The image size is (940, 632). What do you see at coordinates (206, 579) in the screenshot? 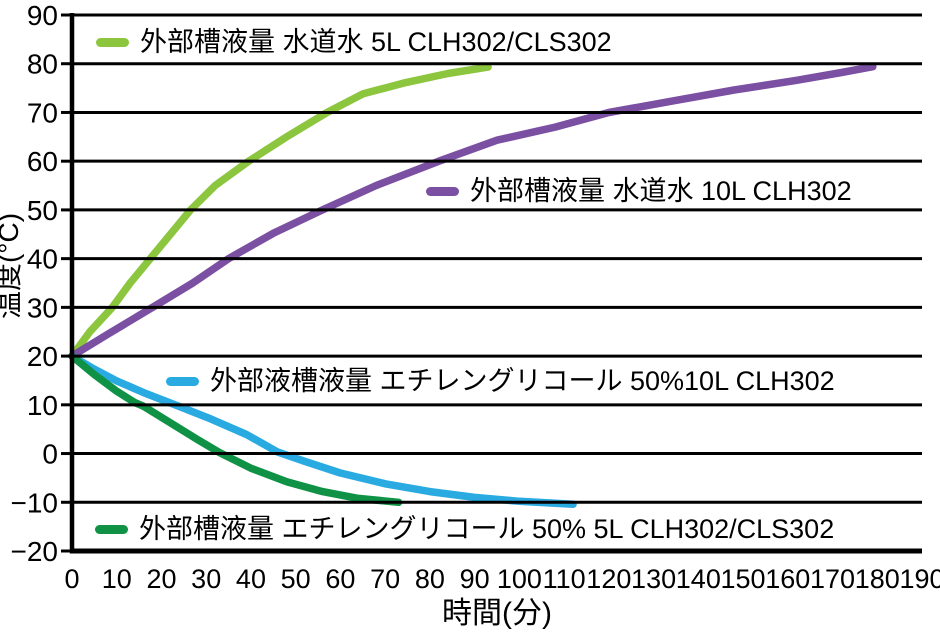
I see `x-tick-label: 30` at bounding box center [206, 579].